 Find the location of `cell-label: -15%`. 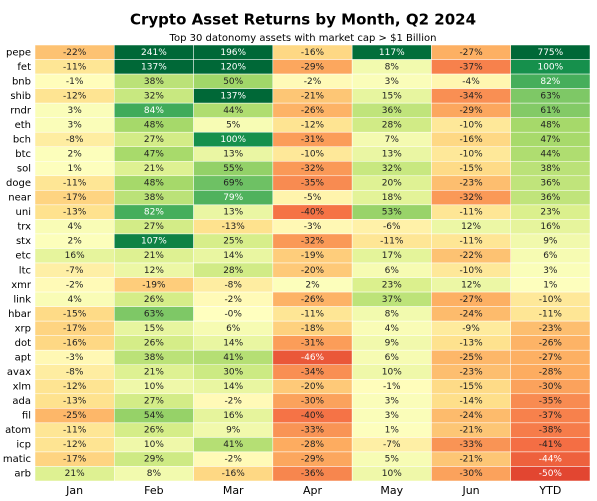

cell-label: -15% is located at coordinates (471, 387).